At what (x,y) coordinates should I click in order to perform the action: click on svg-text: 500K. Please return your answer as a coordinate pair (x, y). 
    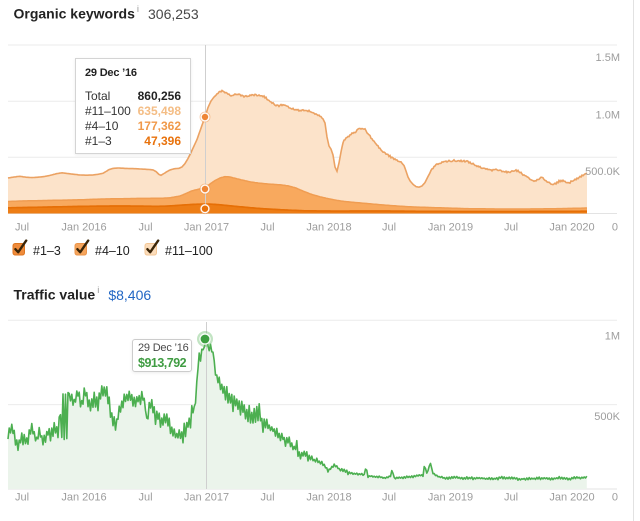
    Looking at the image, I should click on (607, 417).